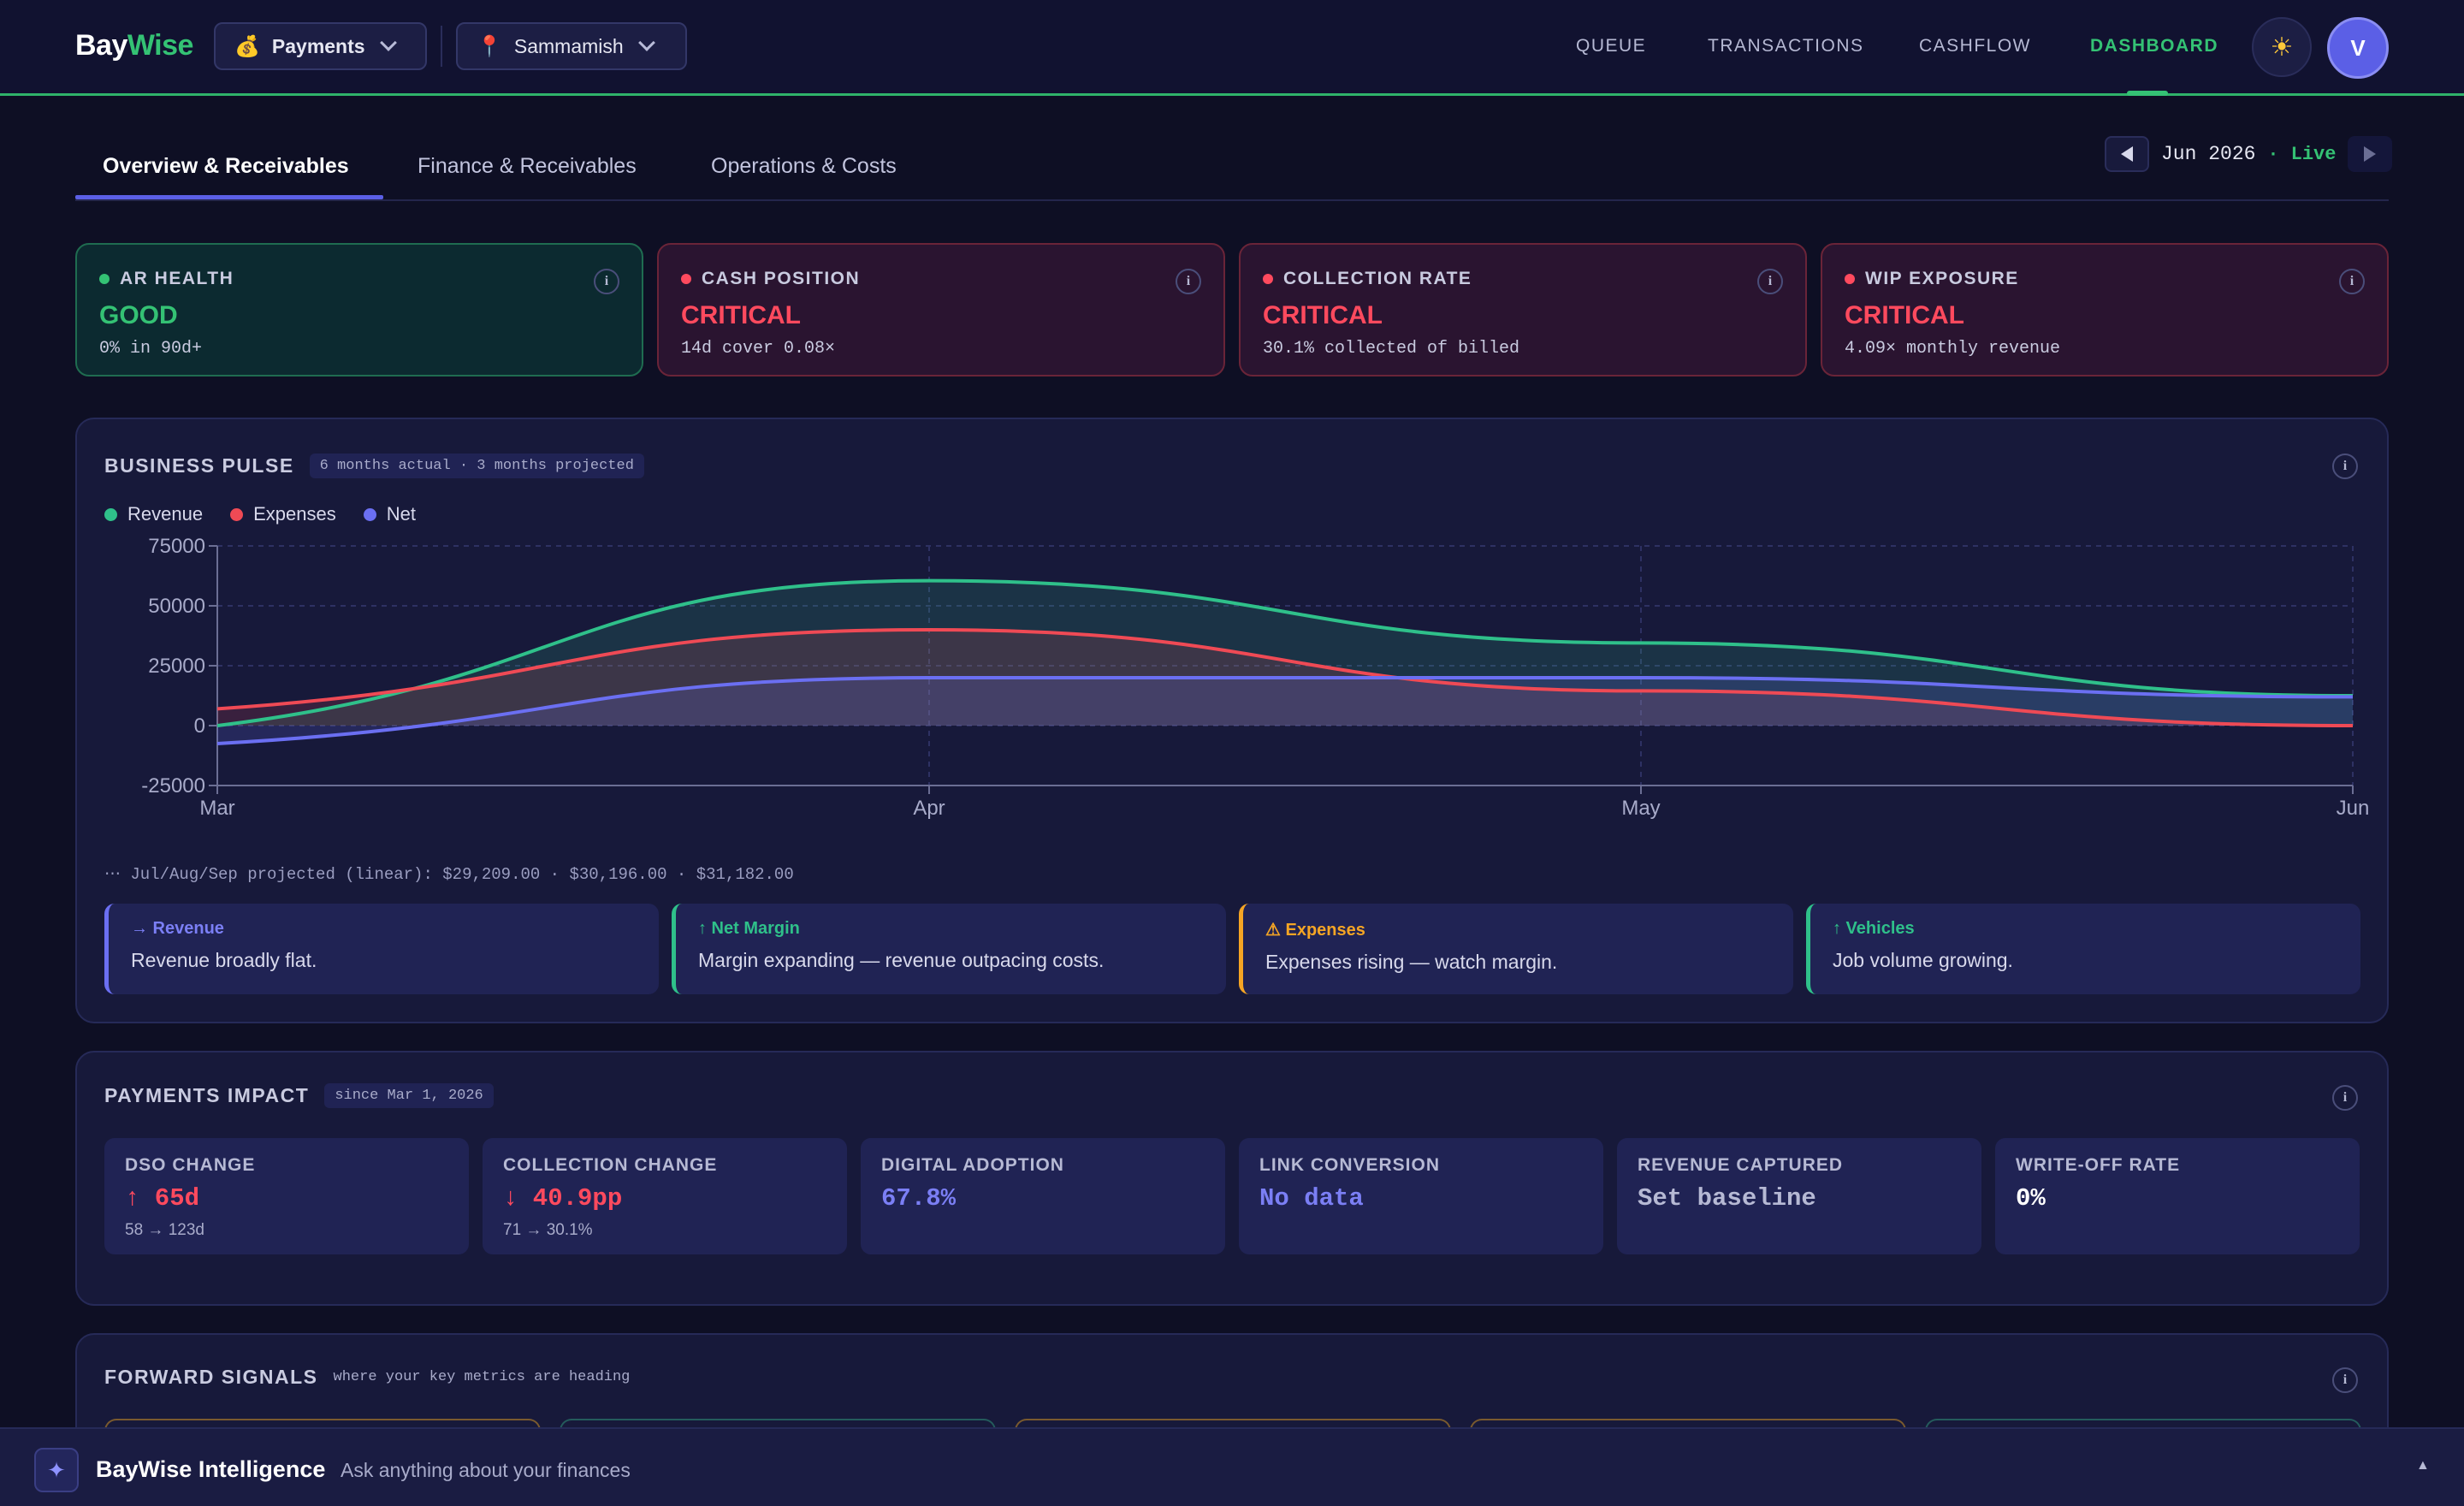 The width and height of the screenshot is (2464, 1506). I want to click on status-card-title: COLLECTION RATE, so click(1377, 278).